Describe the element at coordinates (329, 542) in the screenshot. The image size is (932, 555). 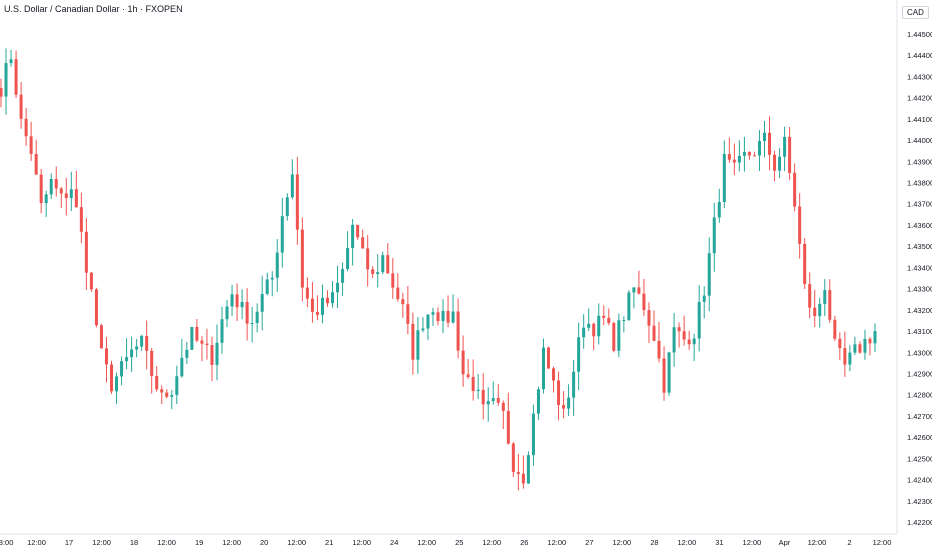
I see `x-tick-label: 21` at that location.